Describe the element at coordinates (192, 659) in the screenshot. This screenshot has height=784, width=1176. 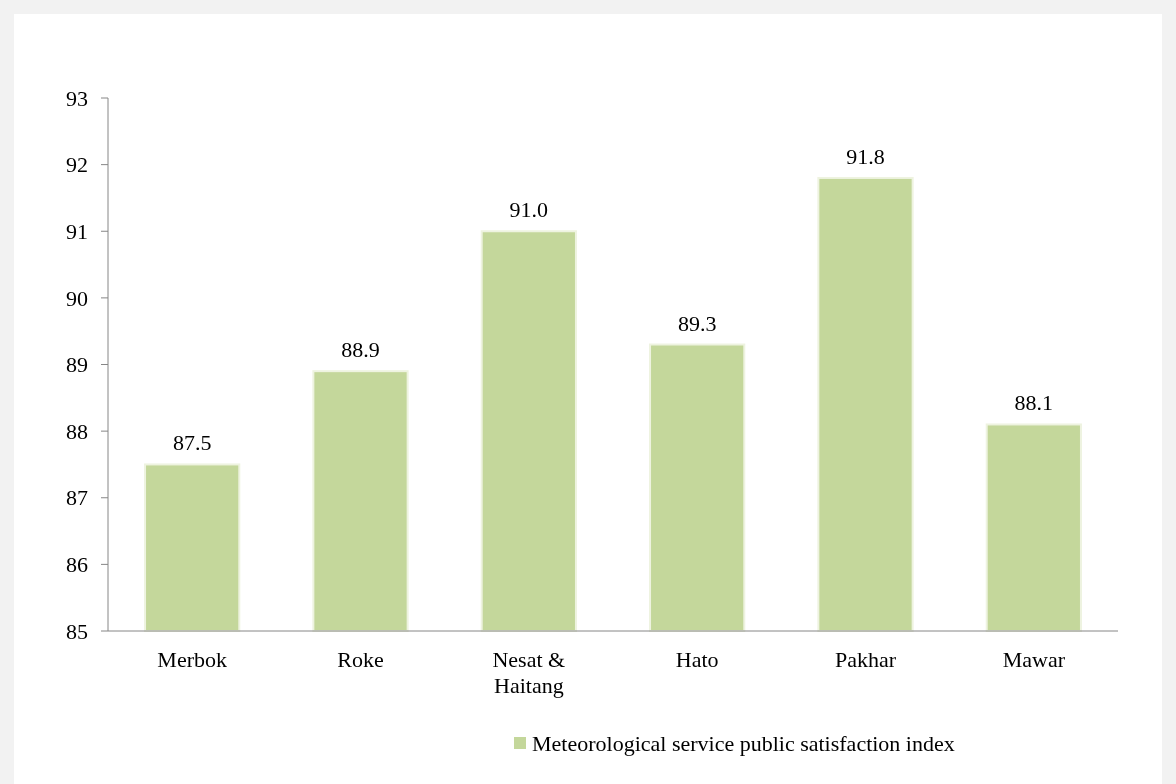
I see `x-tick-label: Merbok` at that location.